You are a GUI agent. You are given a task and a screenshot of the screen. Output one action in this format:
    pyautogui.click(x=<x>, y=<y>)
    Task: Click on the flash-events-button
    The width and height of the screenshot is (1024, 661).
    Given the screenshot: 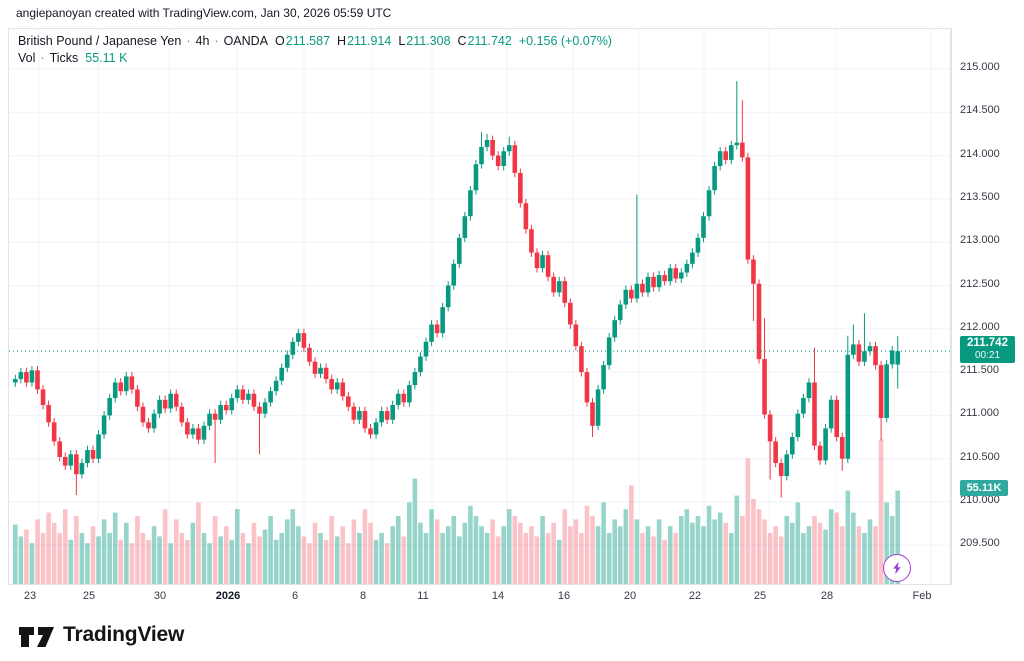 What is the action you would take?
    pyautogui.click(x=897, y=568)
    